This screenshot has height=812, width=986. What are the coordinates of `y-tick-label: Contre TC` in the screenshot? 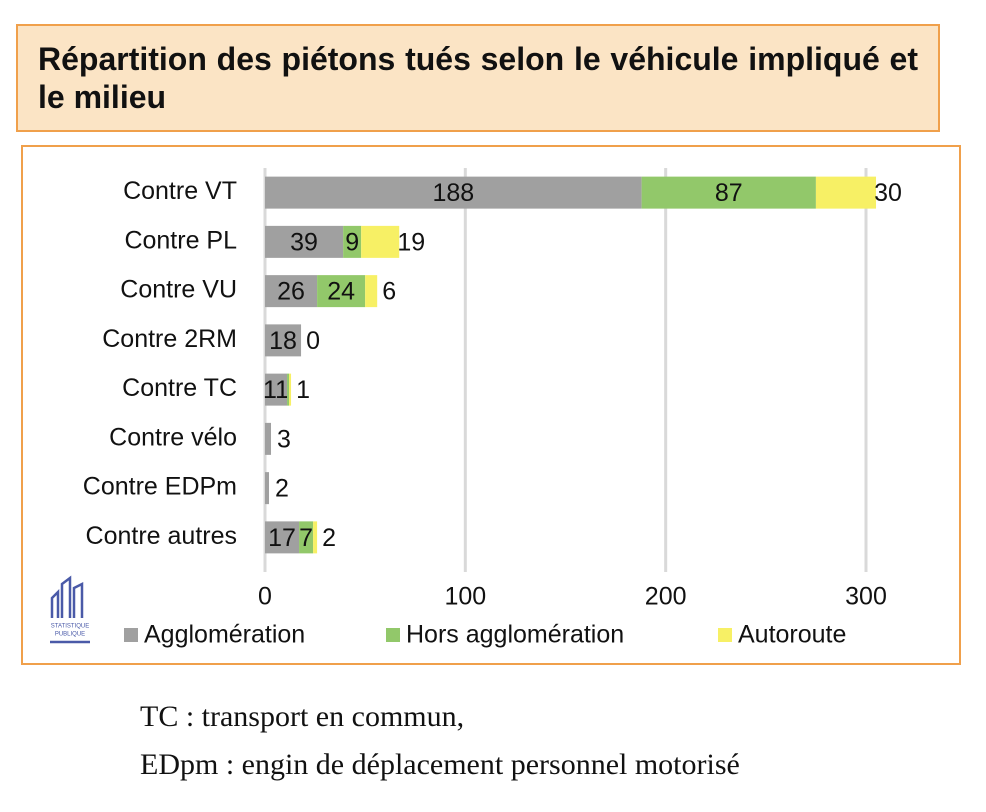 It's located at (179, 388).